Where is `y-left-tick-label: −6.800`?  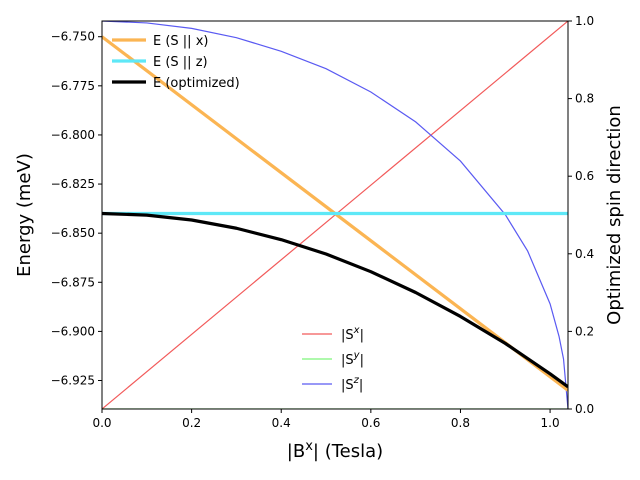
y-left-tick-label: −6.800 is located at coordinates (73, 135).